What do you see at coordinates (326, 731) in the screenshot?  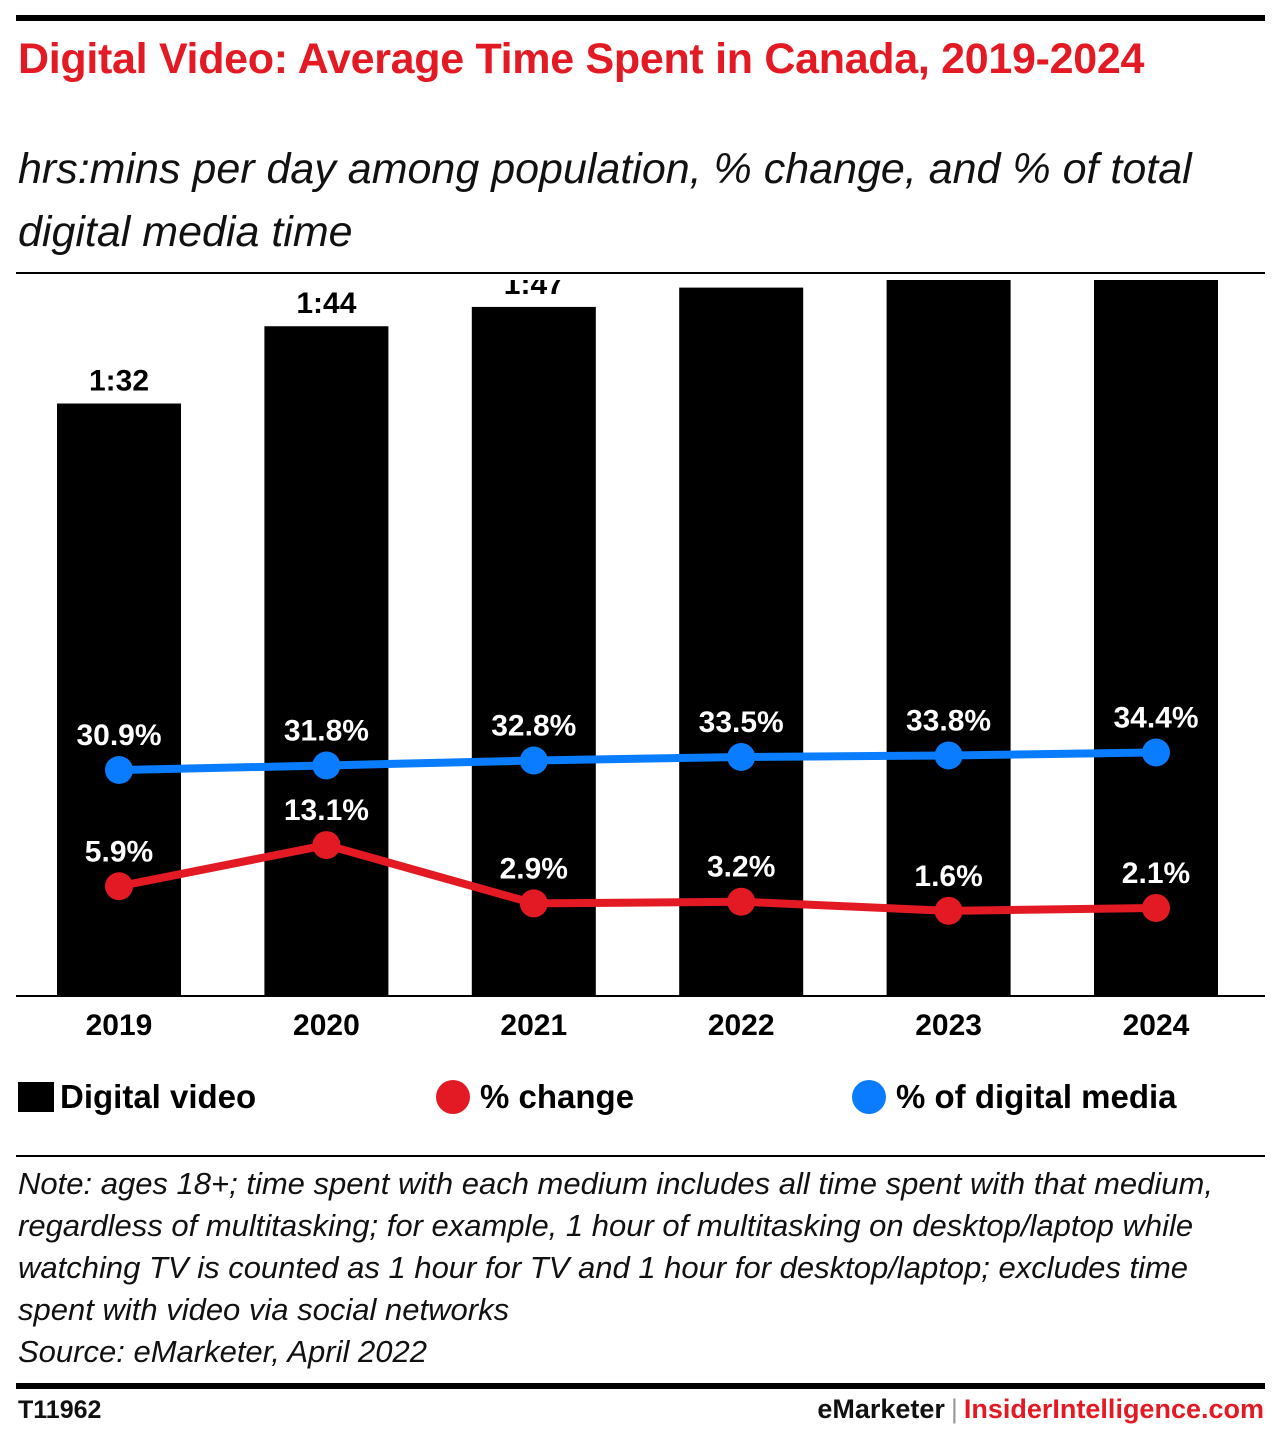 I see `share-label-2020: 31.8%` at bounding box center [326, 731].